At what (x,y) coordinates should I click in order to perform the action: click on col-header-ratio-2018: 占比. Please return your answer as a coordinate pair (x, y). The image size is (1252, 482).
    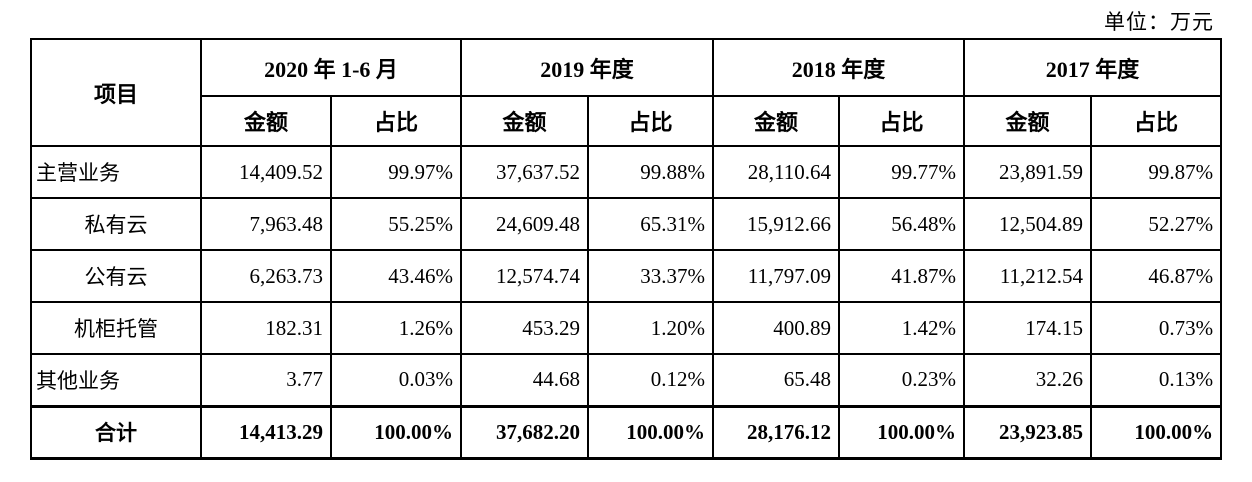
    Looking at the image, I should click on (902, 121).